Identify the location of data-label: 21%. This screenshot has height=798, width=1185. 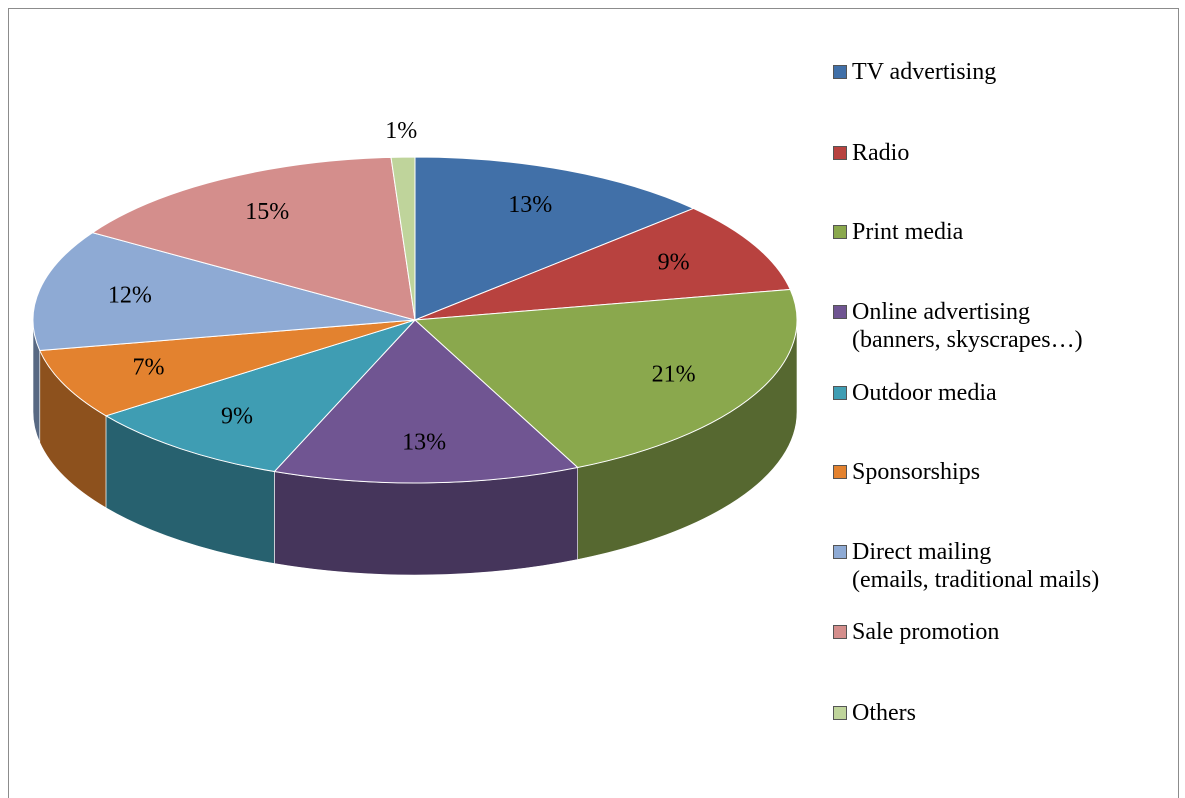
(674, 375).